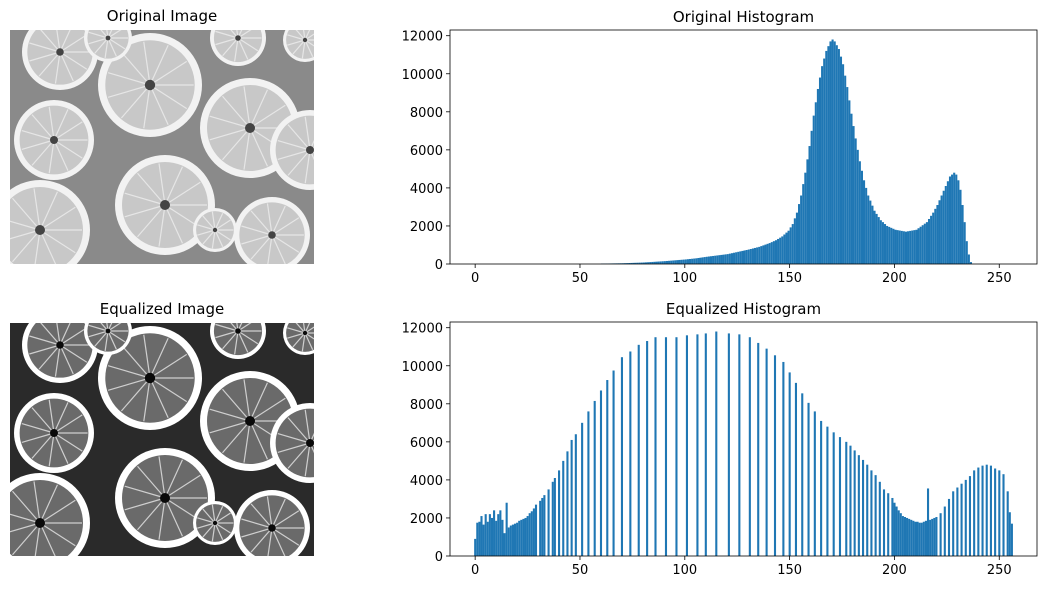 The image size is (1047, 590). Describe the element at coordinates (426, 227) in the screenshot. I see `y-tick-label: 2000` at that location.